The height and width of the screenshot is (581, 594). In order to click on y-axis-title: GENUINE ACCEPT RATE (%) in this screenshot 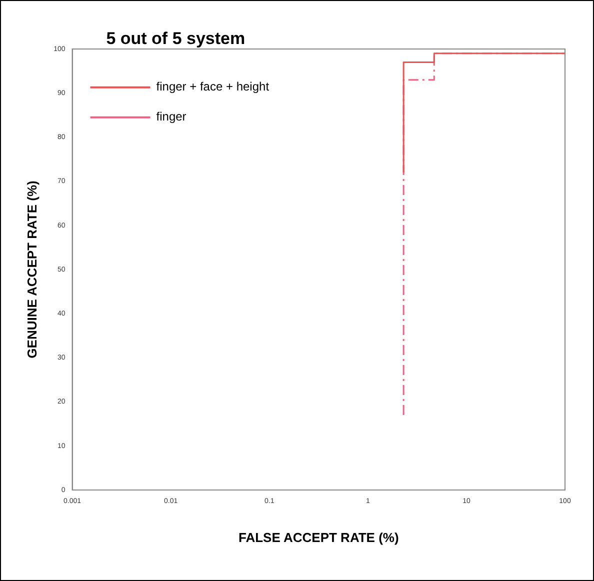, I will do `click(32, 269)`.